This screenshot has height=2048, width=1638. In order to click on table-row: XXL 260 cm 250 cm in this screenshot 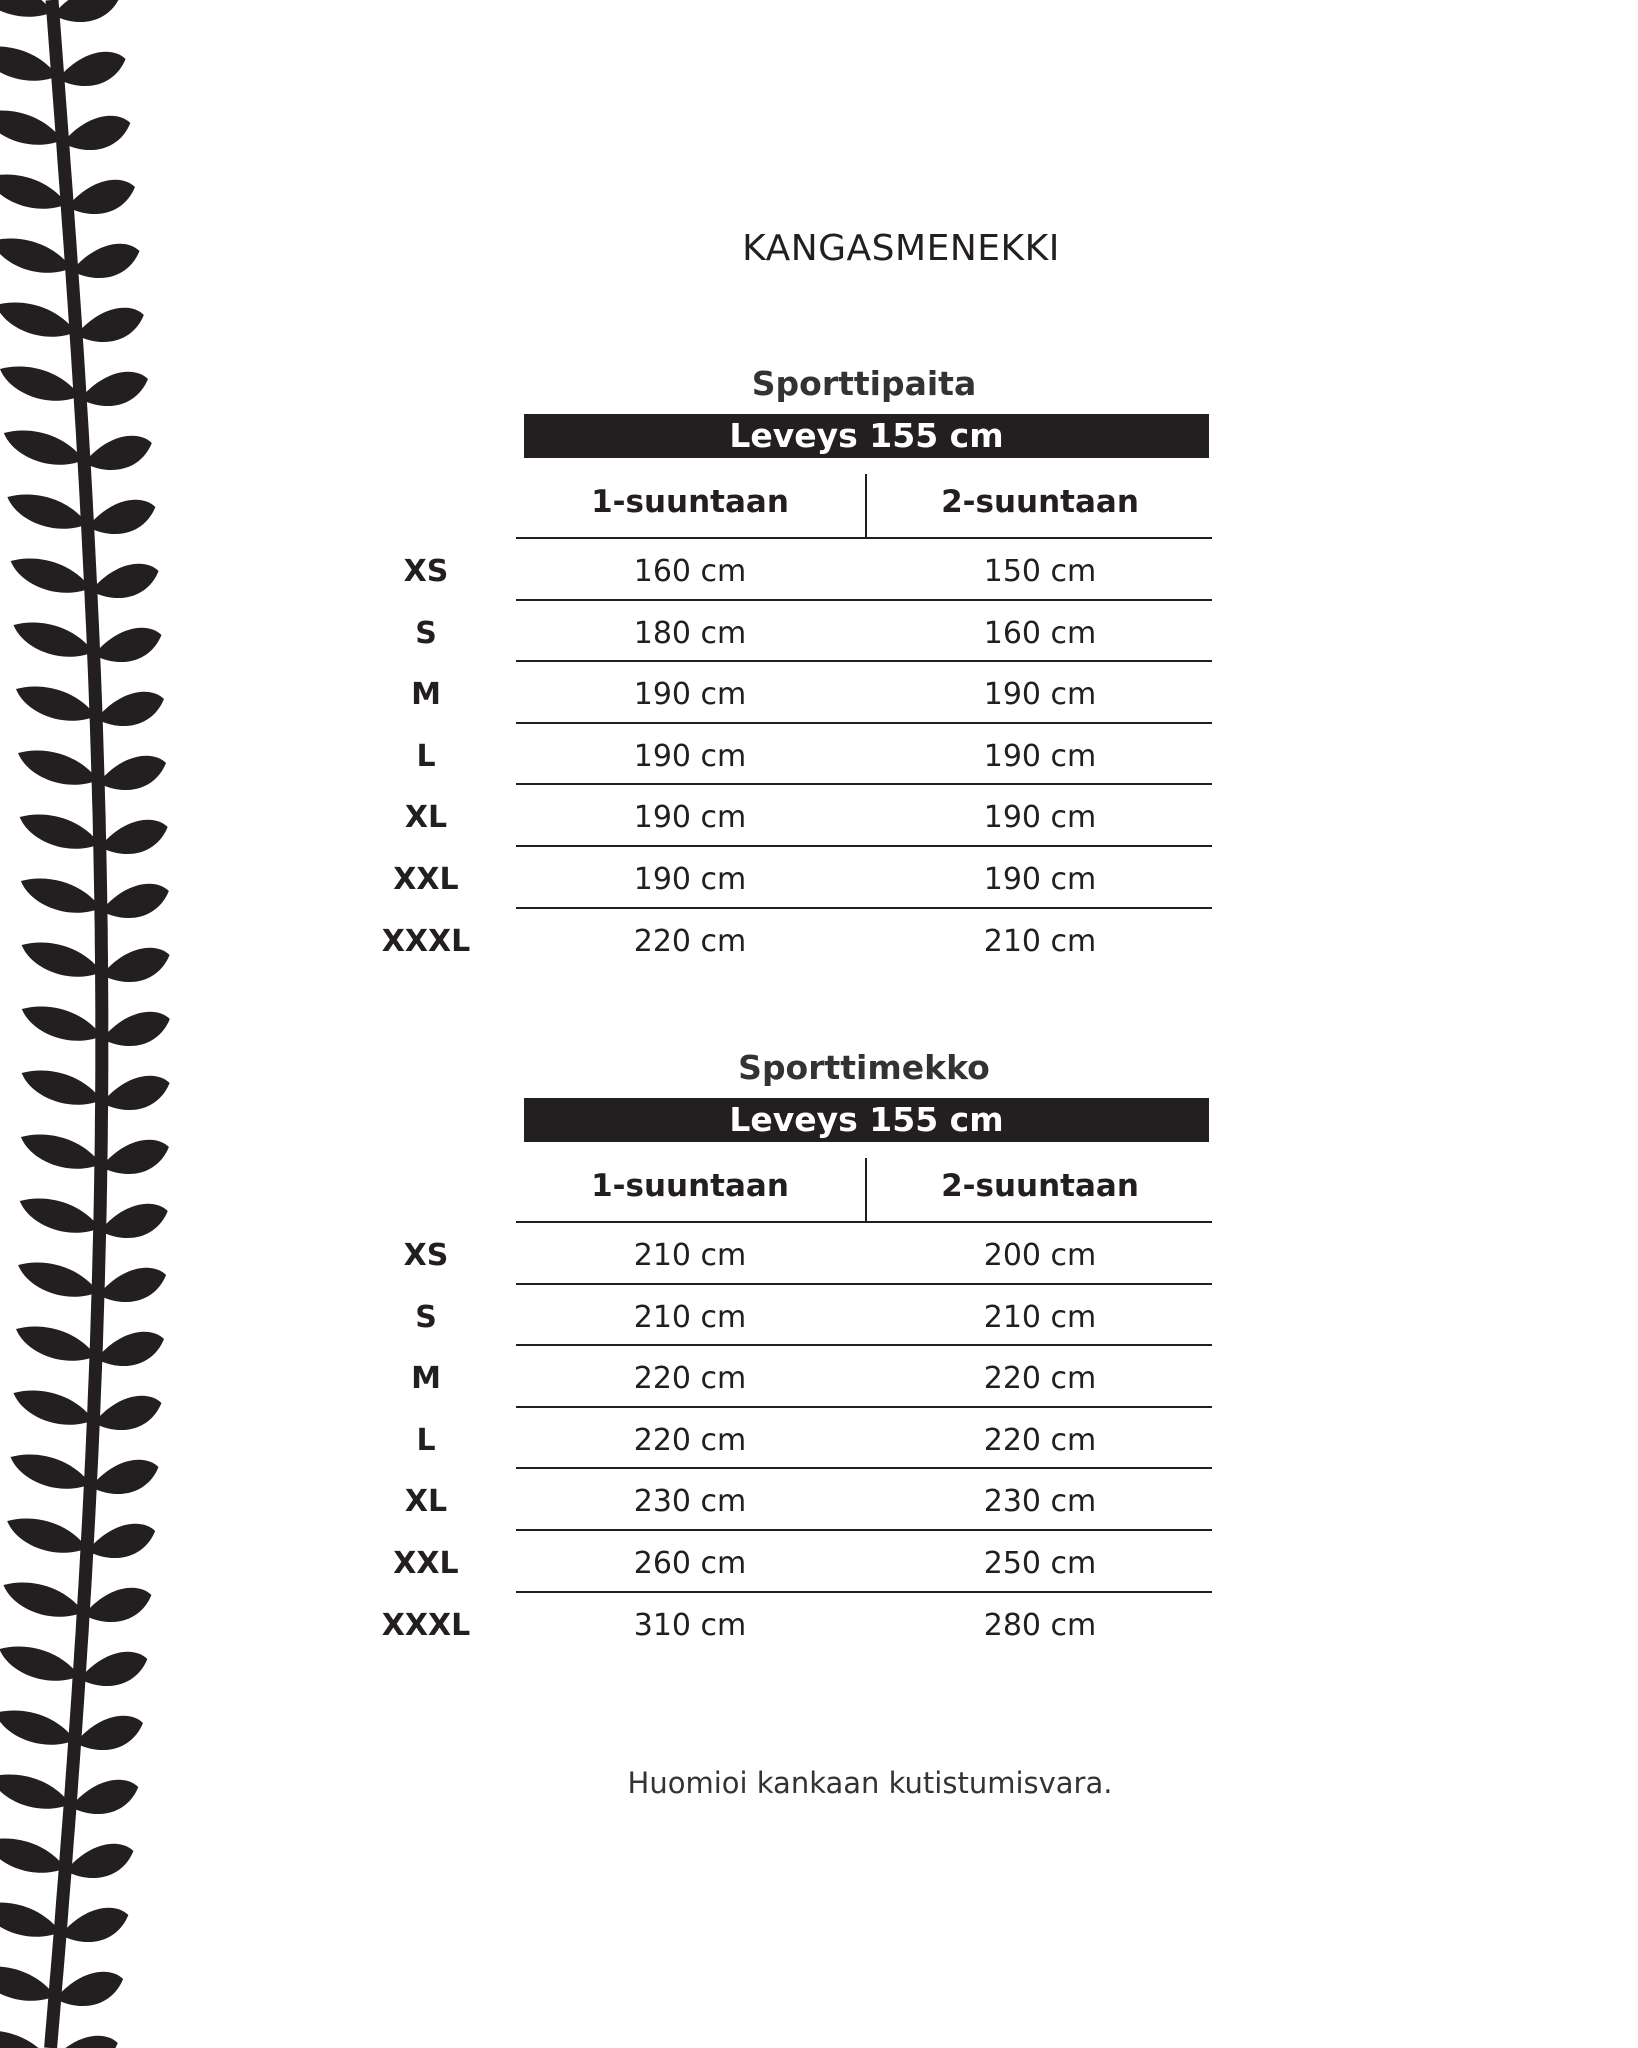, I will do `click(800, 1566)`.